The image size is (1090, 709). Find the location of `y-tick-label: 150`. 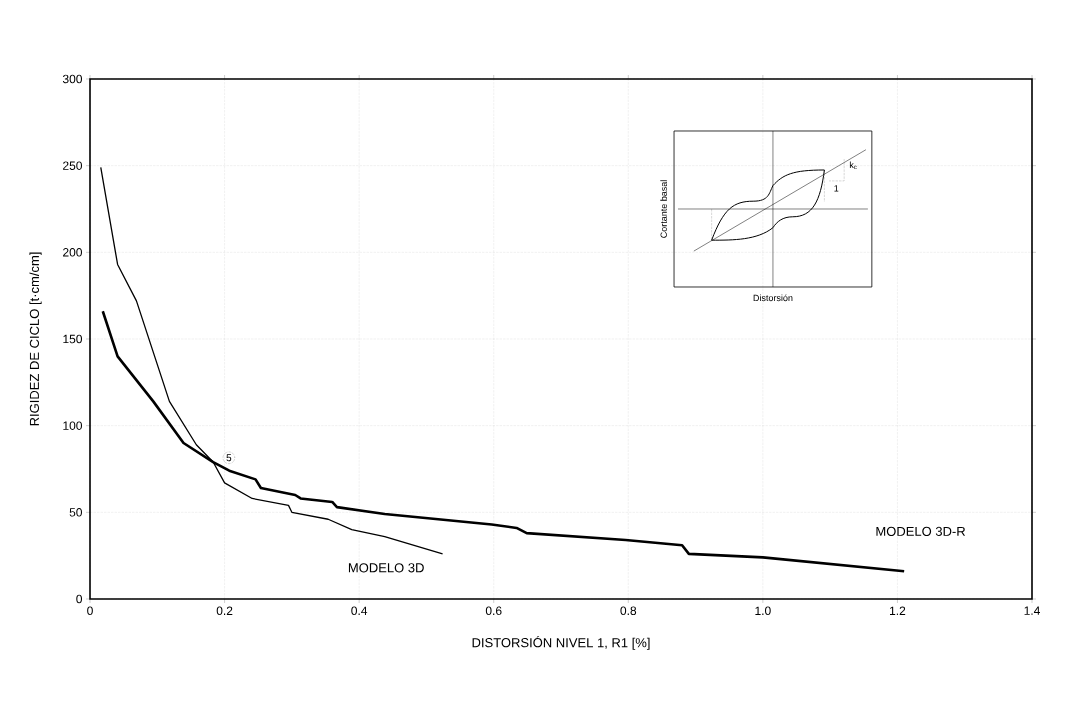

y-tick-label: 150 is located at coordinates (73, 339).